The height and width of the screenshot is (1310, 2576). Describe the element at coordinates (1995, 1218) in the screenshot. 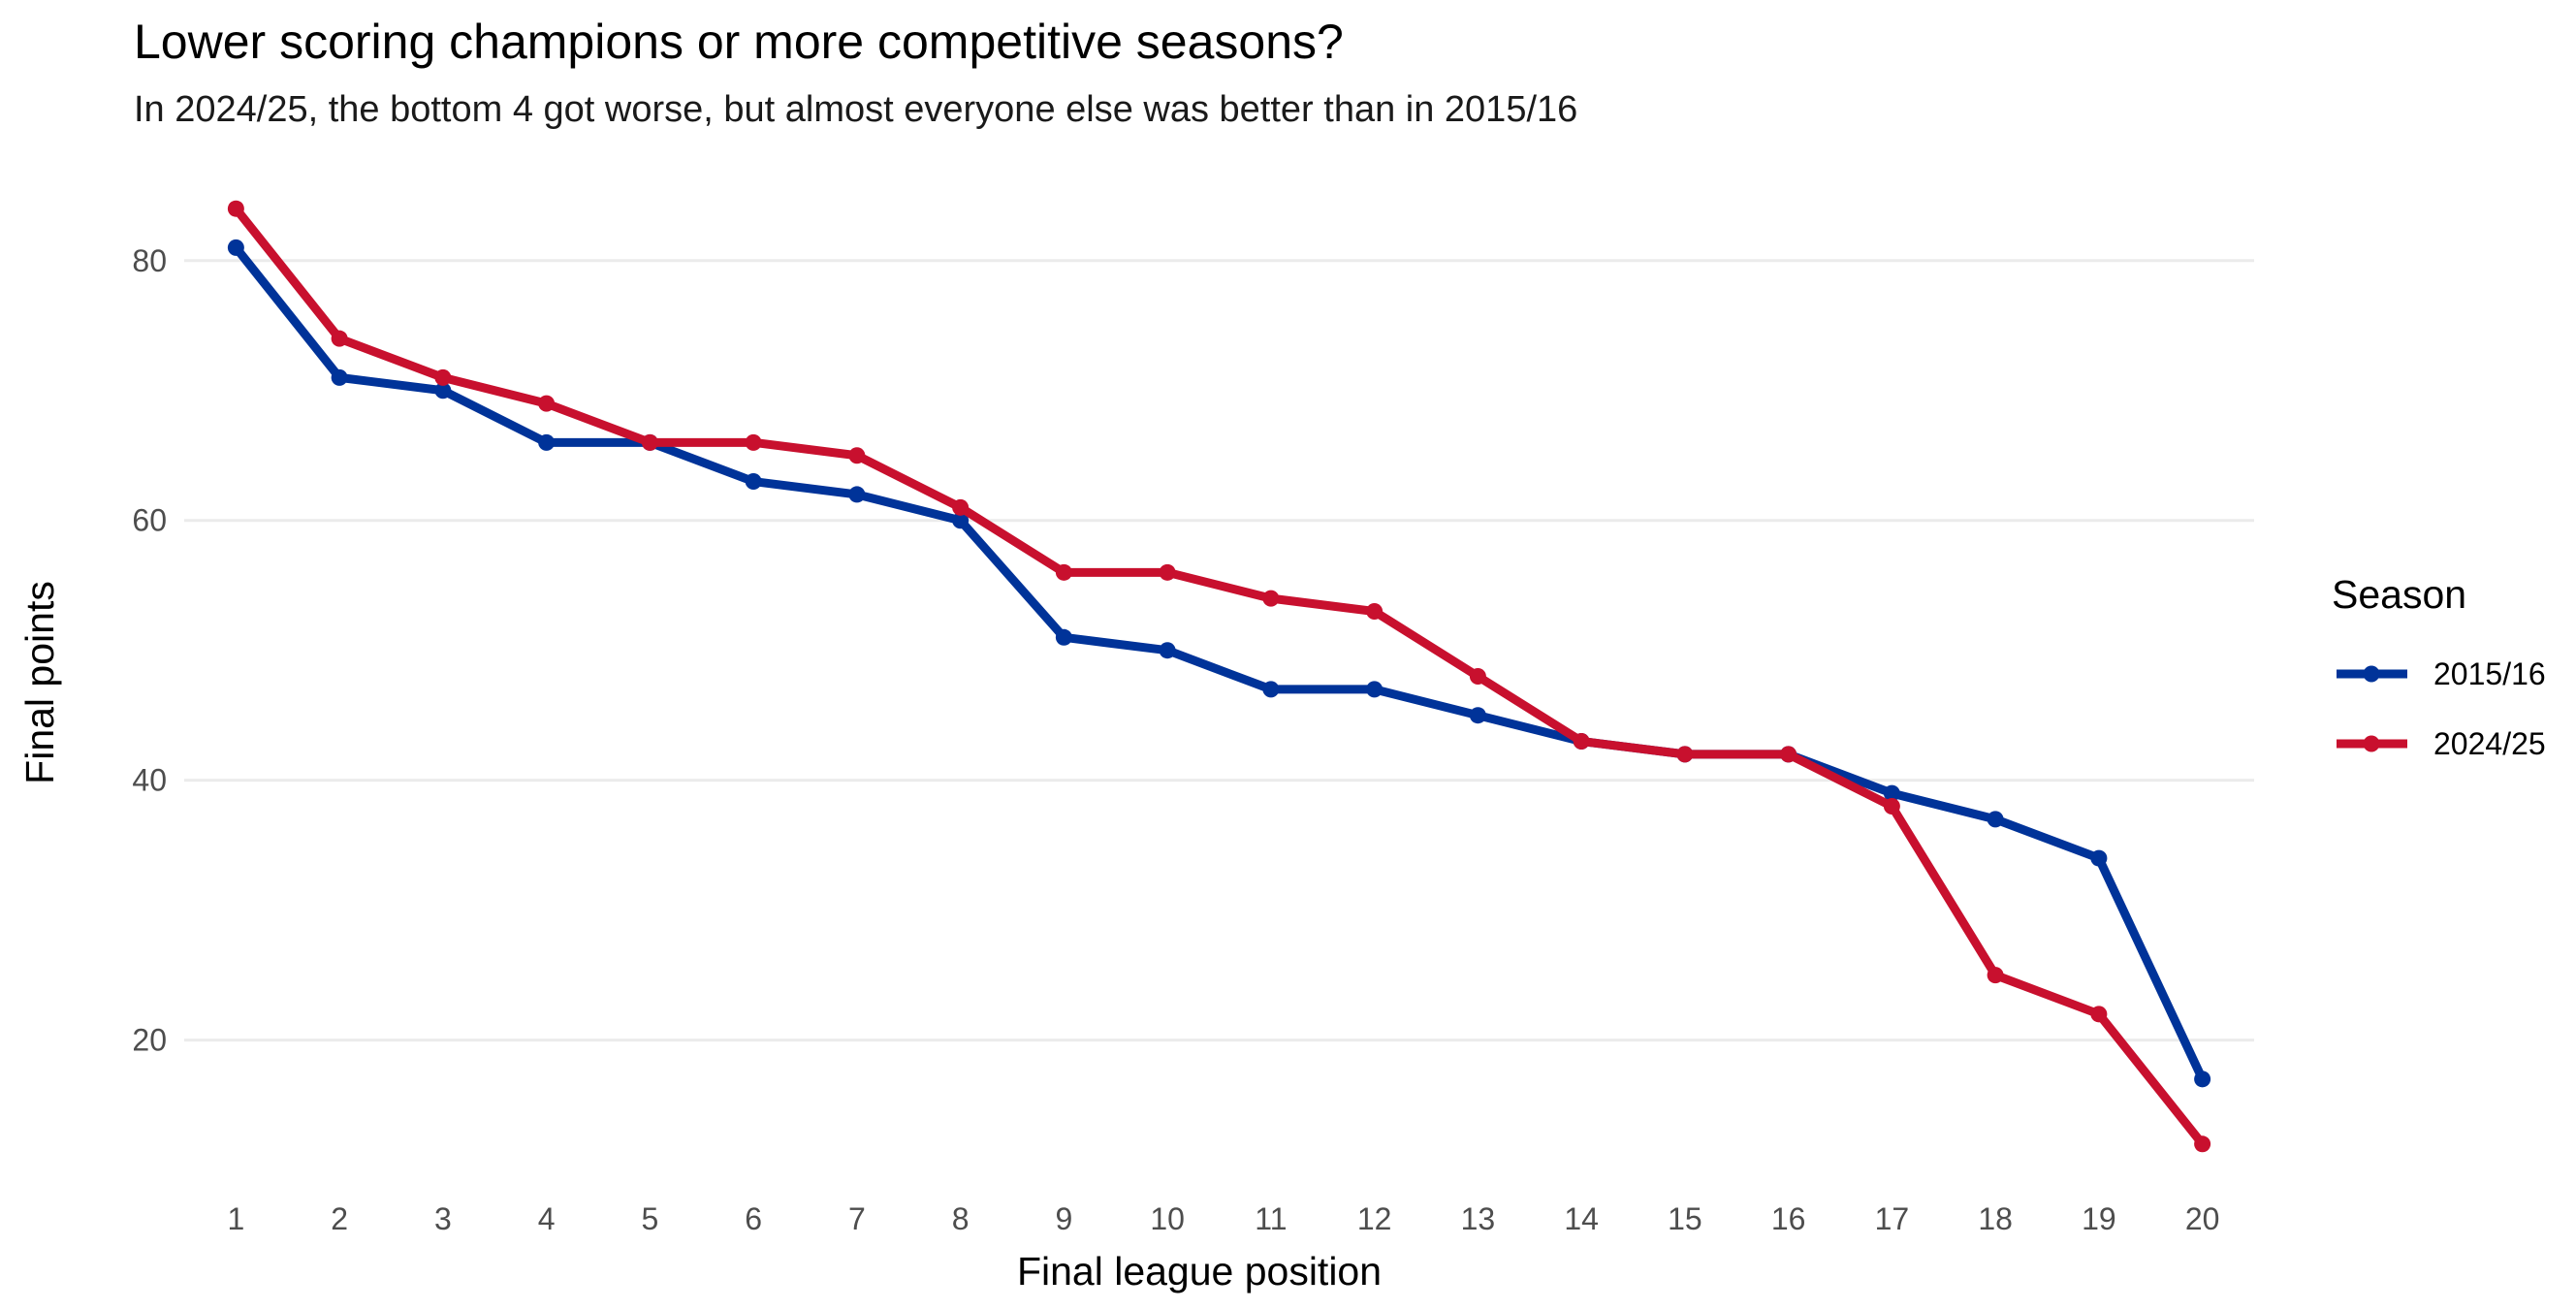

I see `x-tick-label: 18` at that location.